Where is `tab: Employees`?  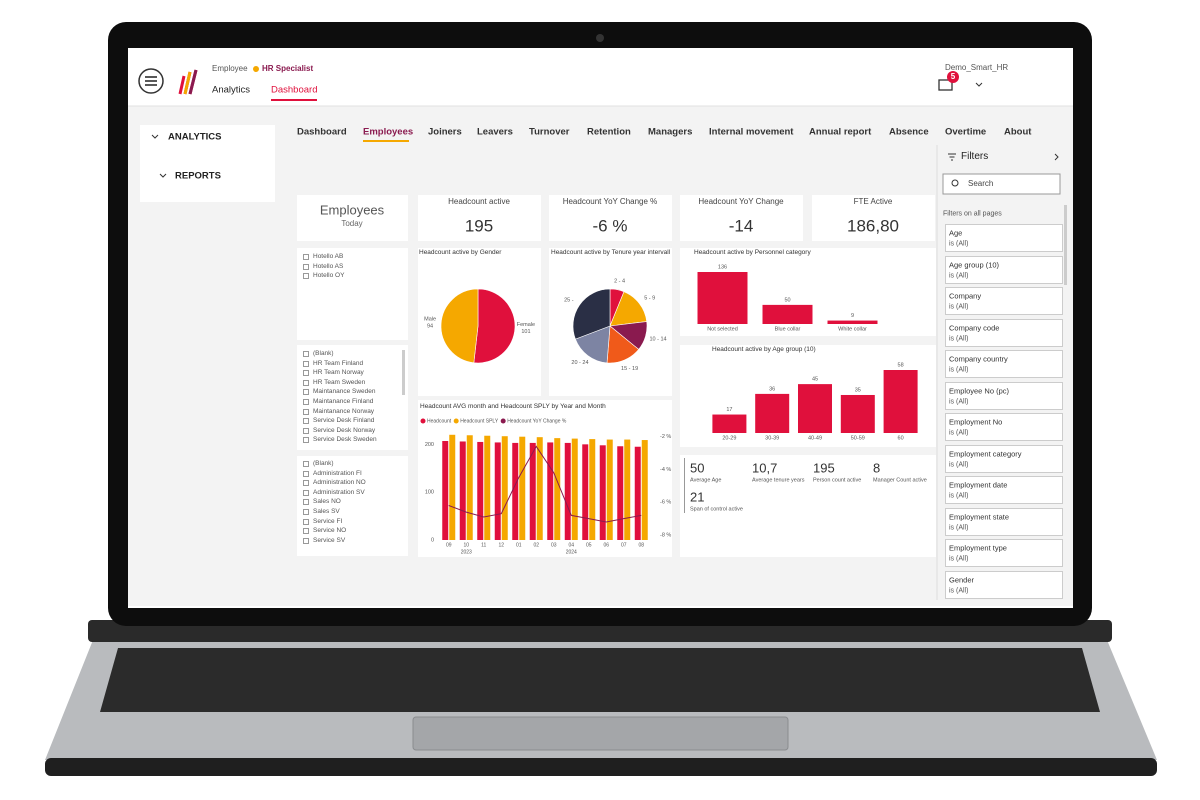 tab: Employees is located at coordinates (388, 132).